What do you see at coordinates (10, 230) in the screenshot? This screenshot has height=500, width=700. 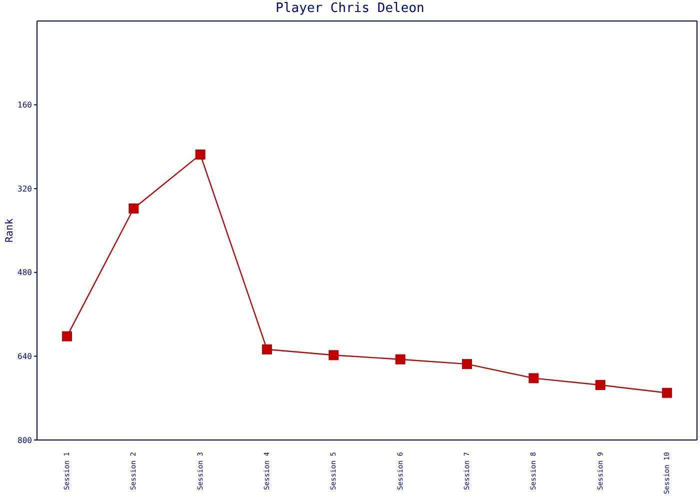 I see `y-axis-title: Rank` at bounding box center [10, 230].